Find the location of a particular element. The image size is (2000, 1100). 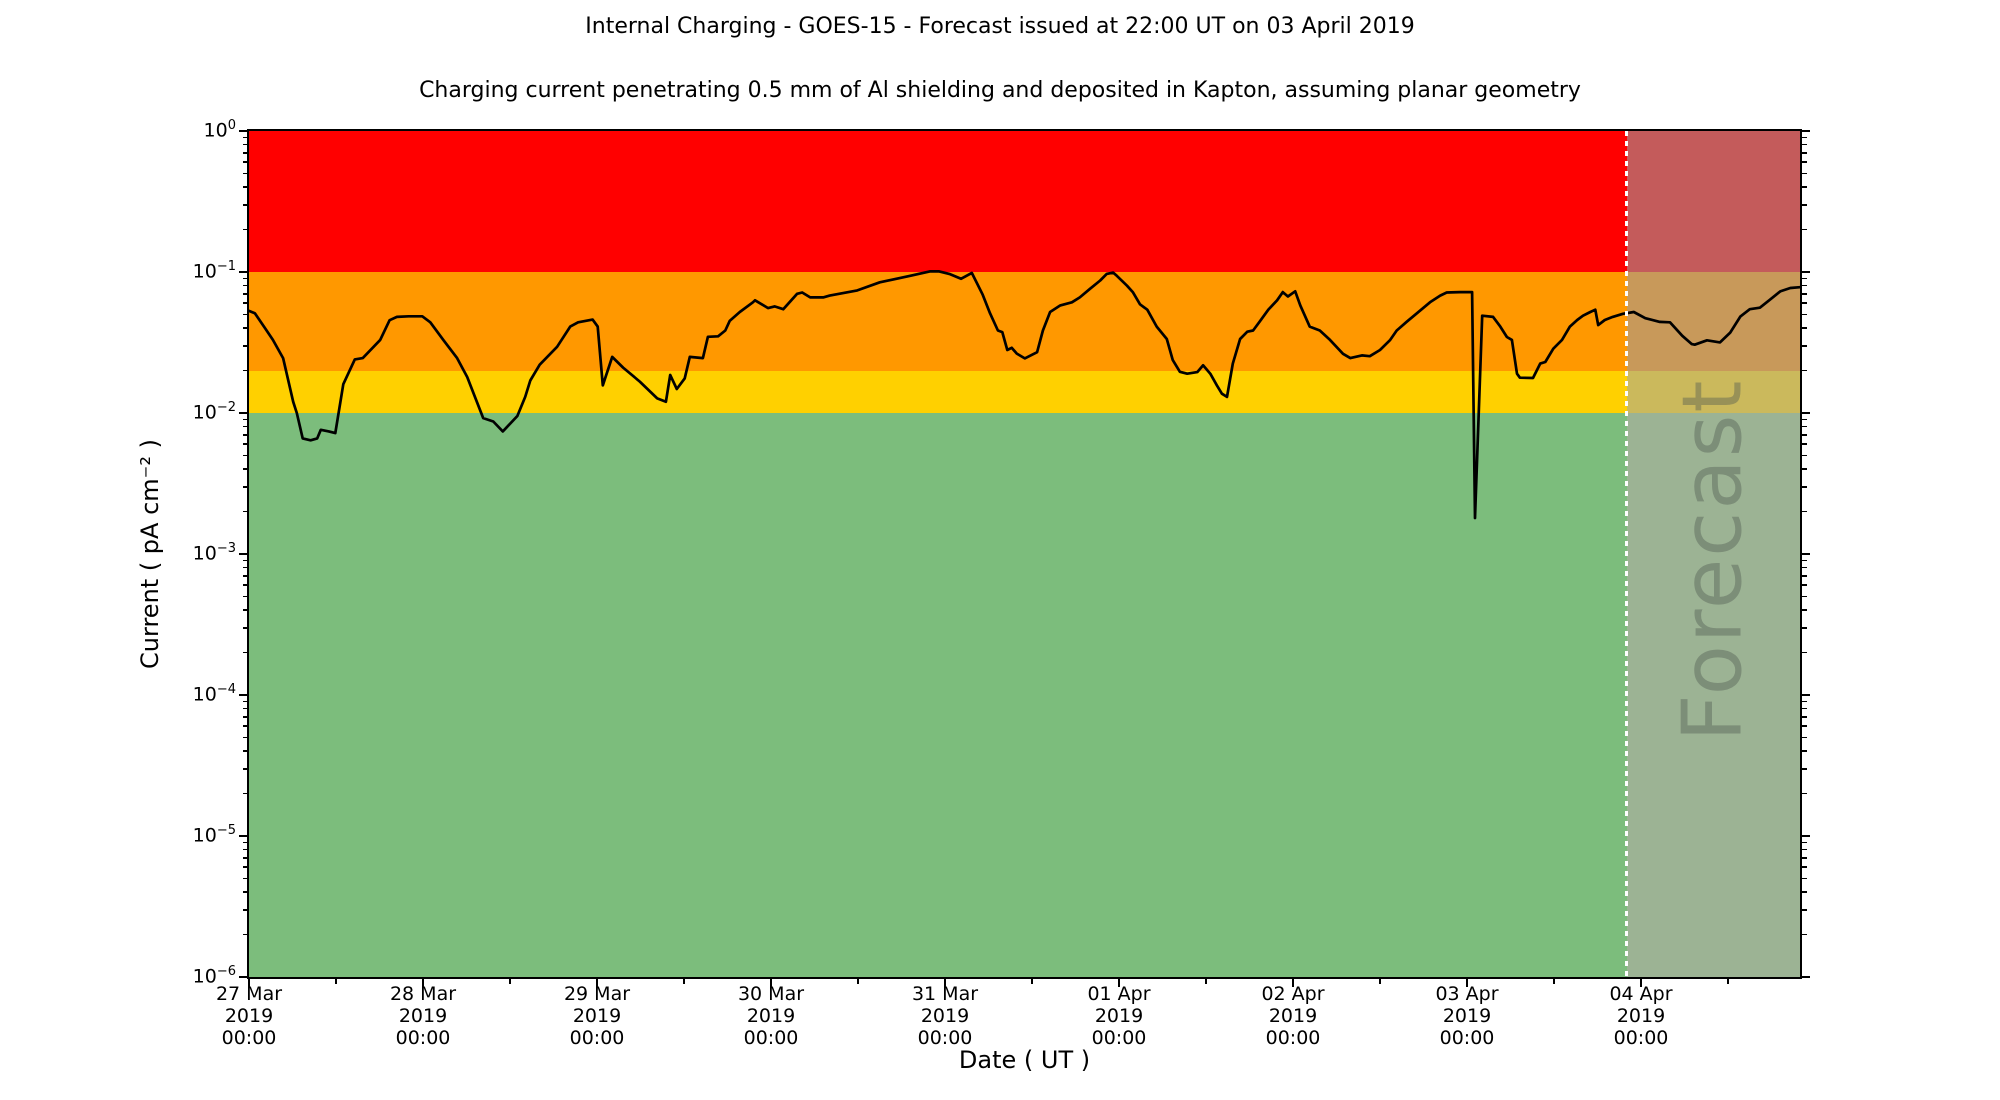

band-orange is located at coordinates (938, 321).